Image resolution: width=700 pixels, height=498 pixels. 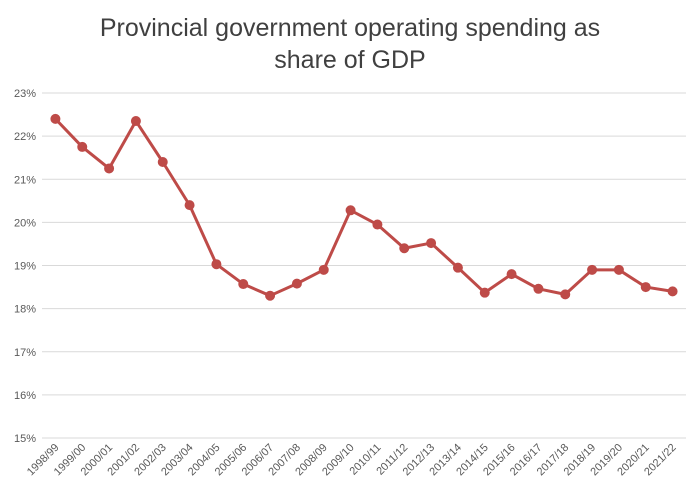 I want to click on y-tick-label: 22%, so click(x=25, y=137).